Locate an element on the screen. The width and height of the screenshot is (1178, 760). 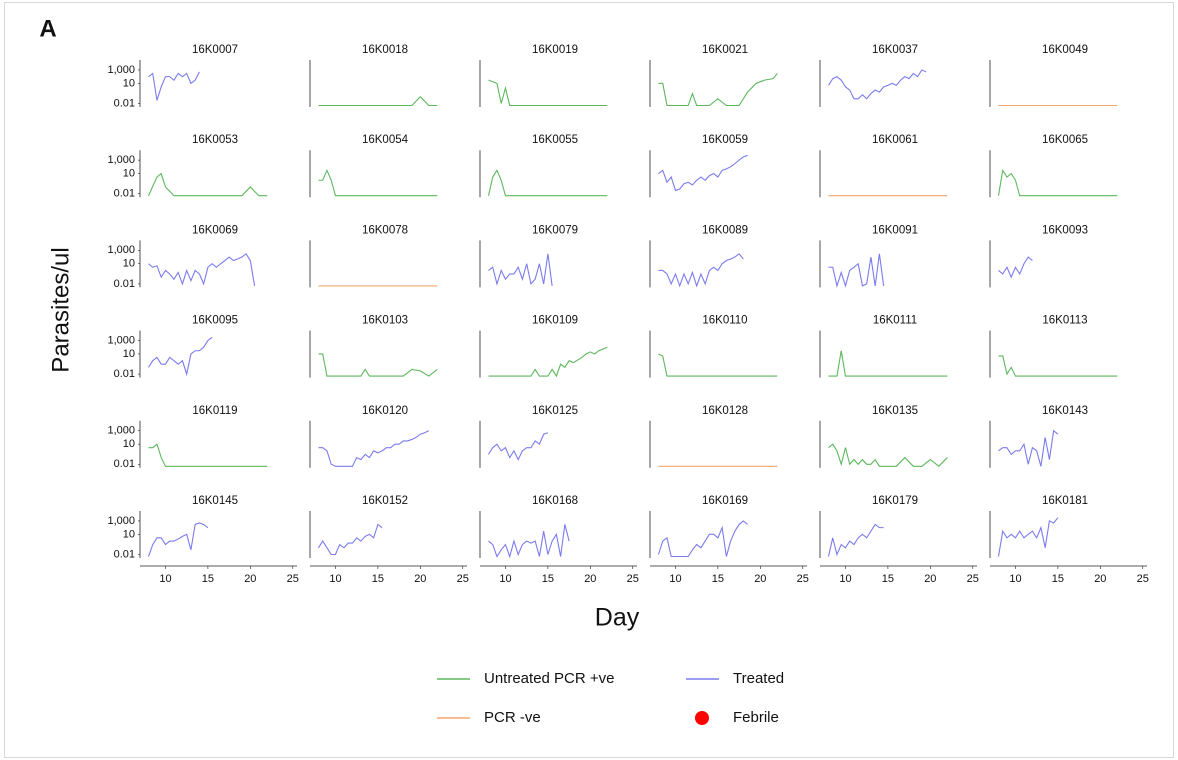
panel-title: 16K0110 is located at coordinates (724, 321).